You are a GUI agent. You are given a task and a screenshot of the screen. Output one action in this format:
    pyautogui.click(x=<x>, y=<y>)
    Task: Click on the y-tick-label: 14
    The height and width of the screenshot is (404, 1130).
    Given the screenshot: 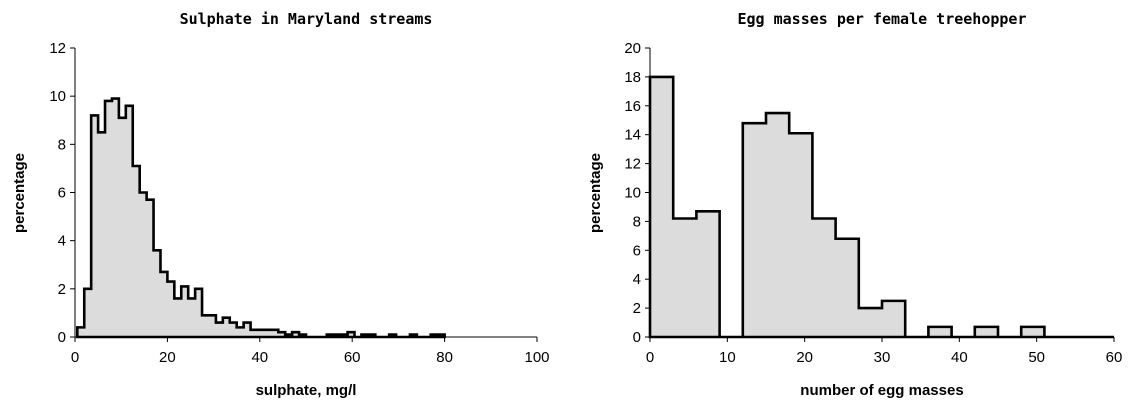 What is the action you would take?
    pyautogui.click(x=632, y=135)
    